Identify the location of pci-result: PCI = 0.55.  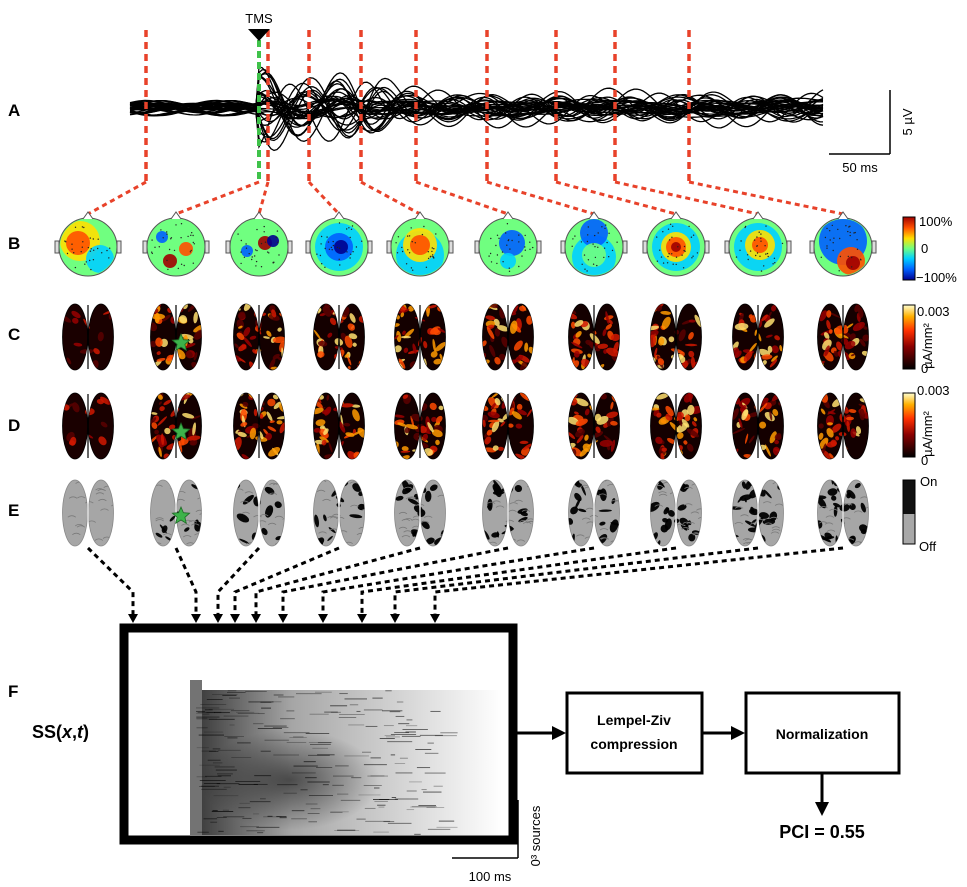
(822, 832).